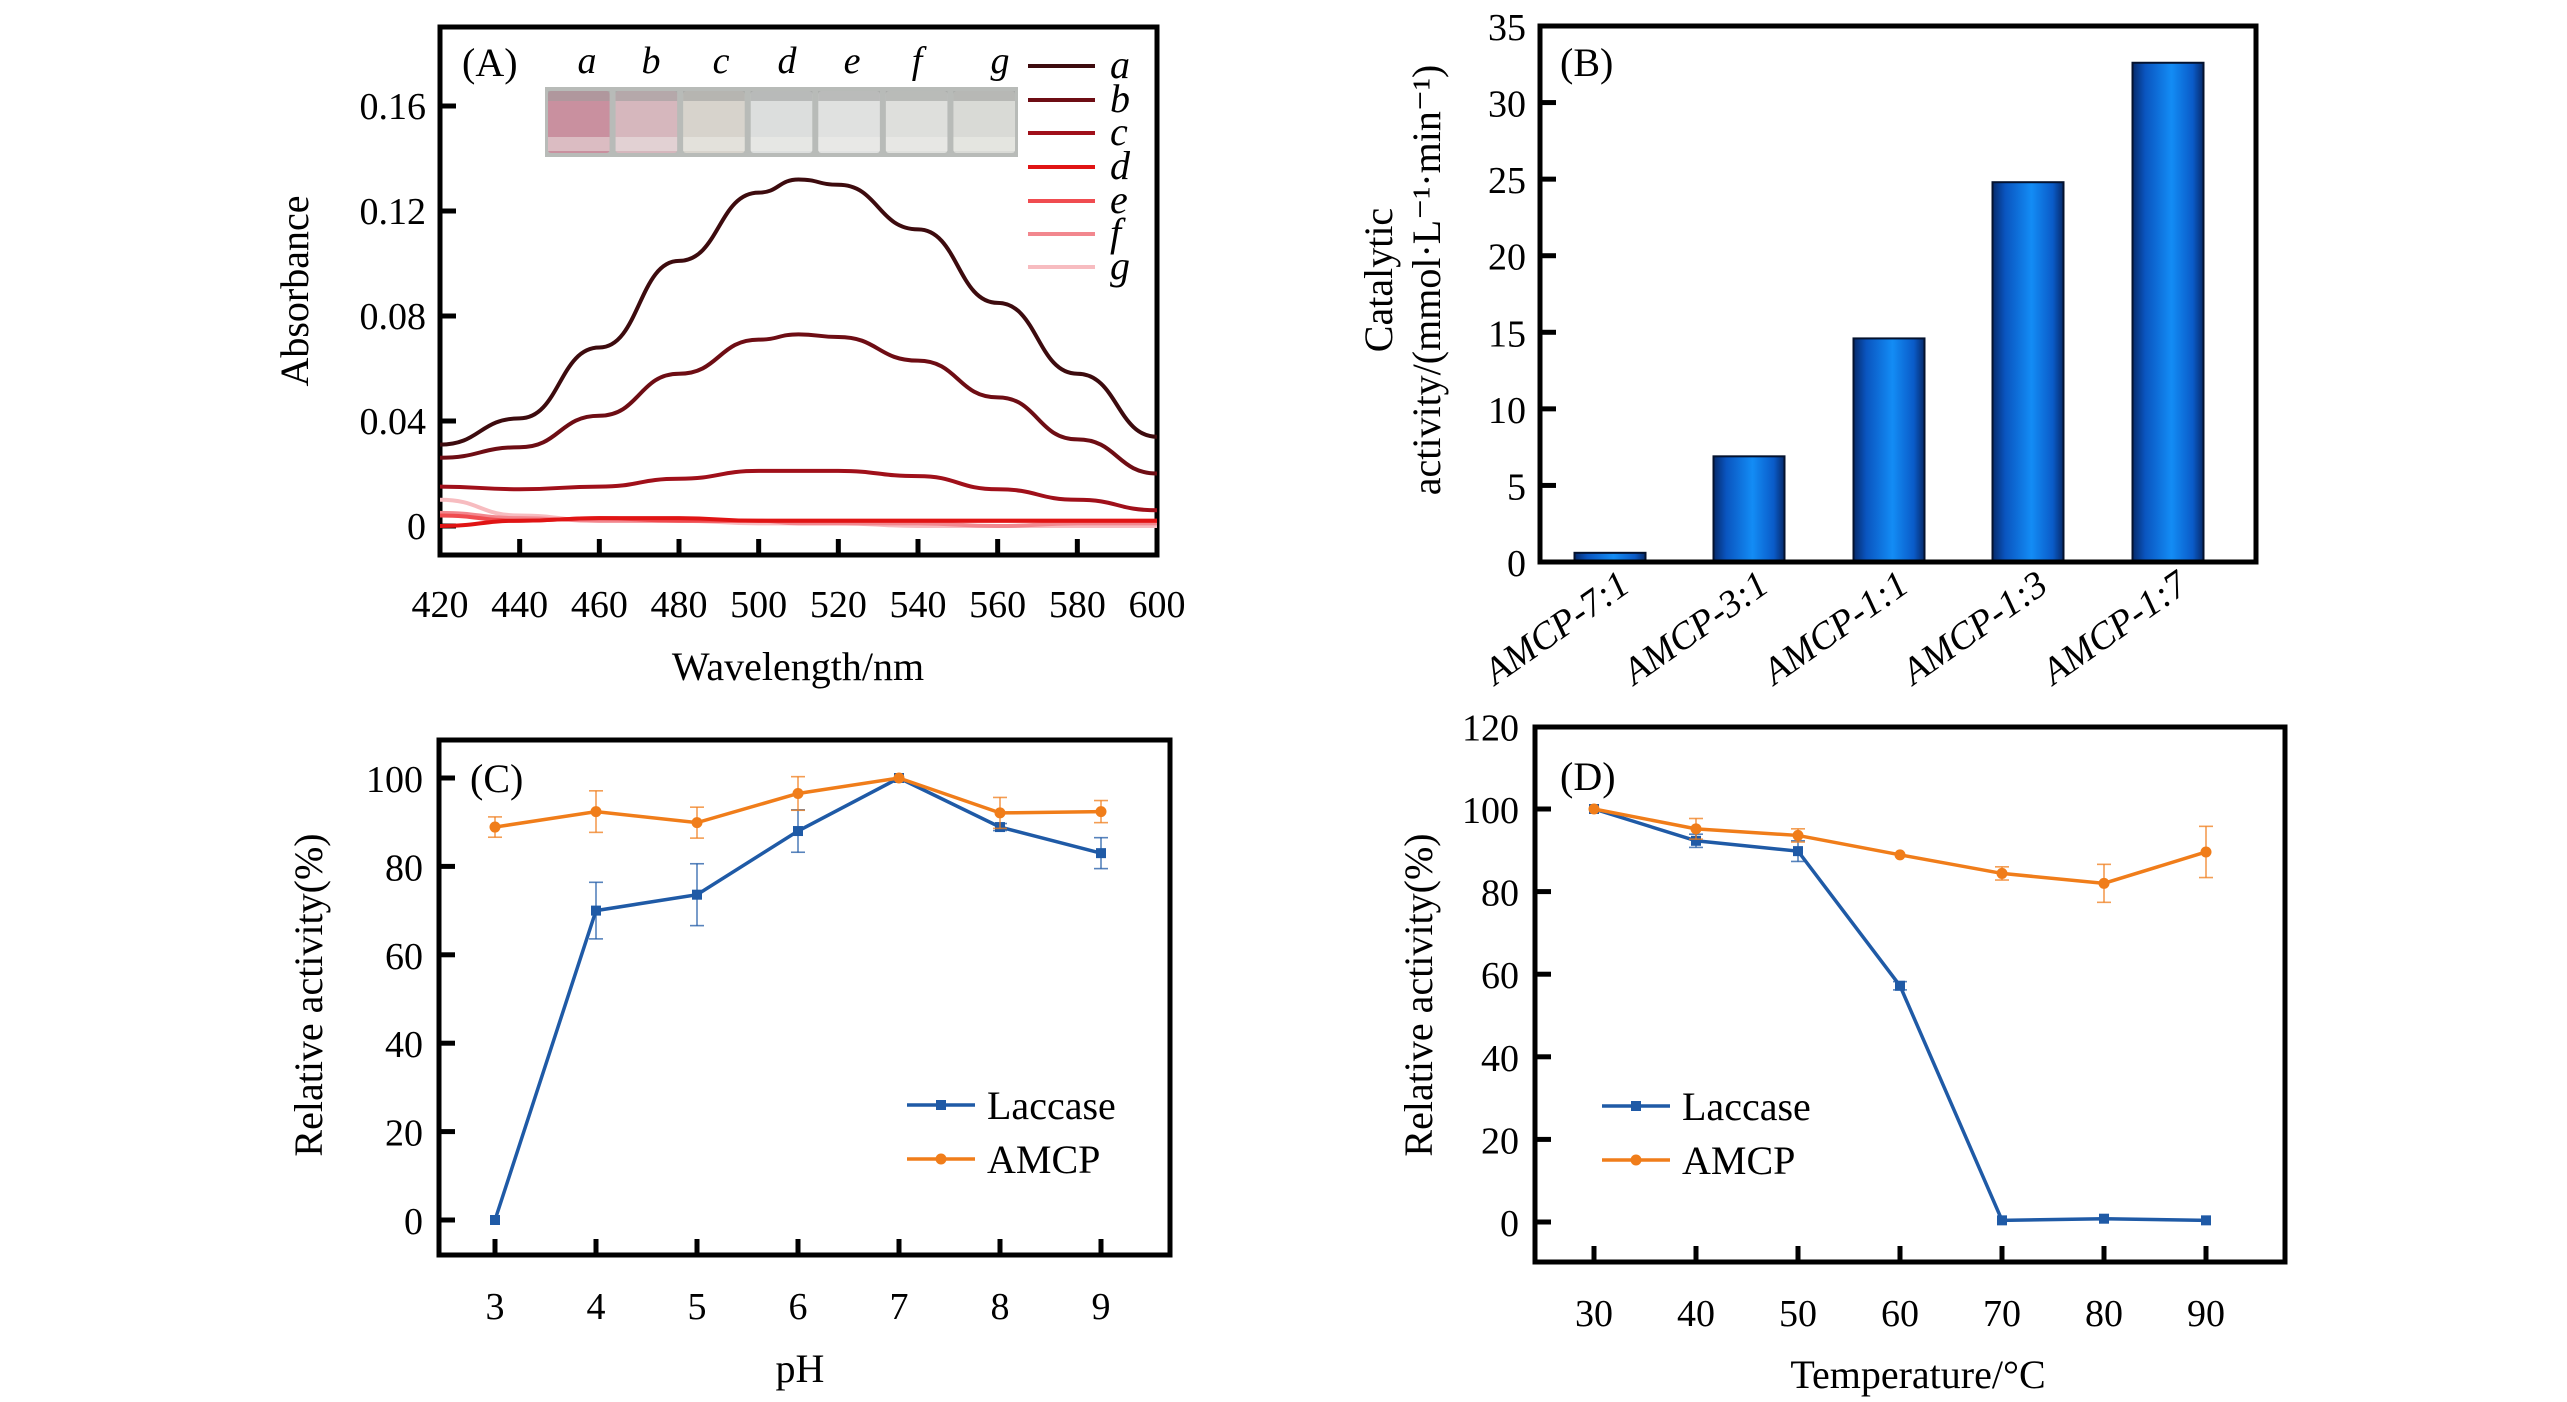 The height and width of the screenshot is (1402, 2567). What do you see at coordinates (651, 61) in the screenshot?
I see `vial-label-b: b` at bounding box center [651, 61].